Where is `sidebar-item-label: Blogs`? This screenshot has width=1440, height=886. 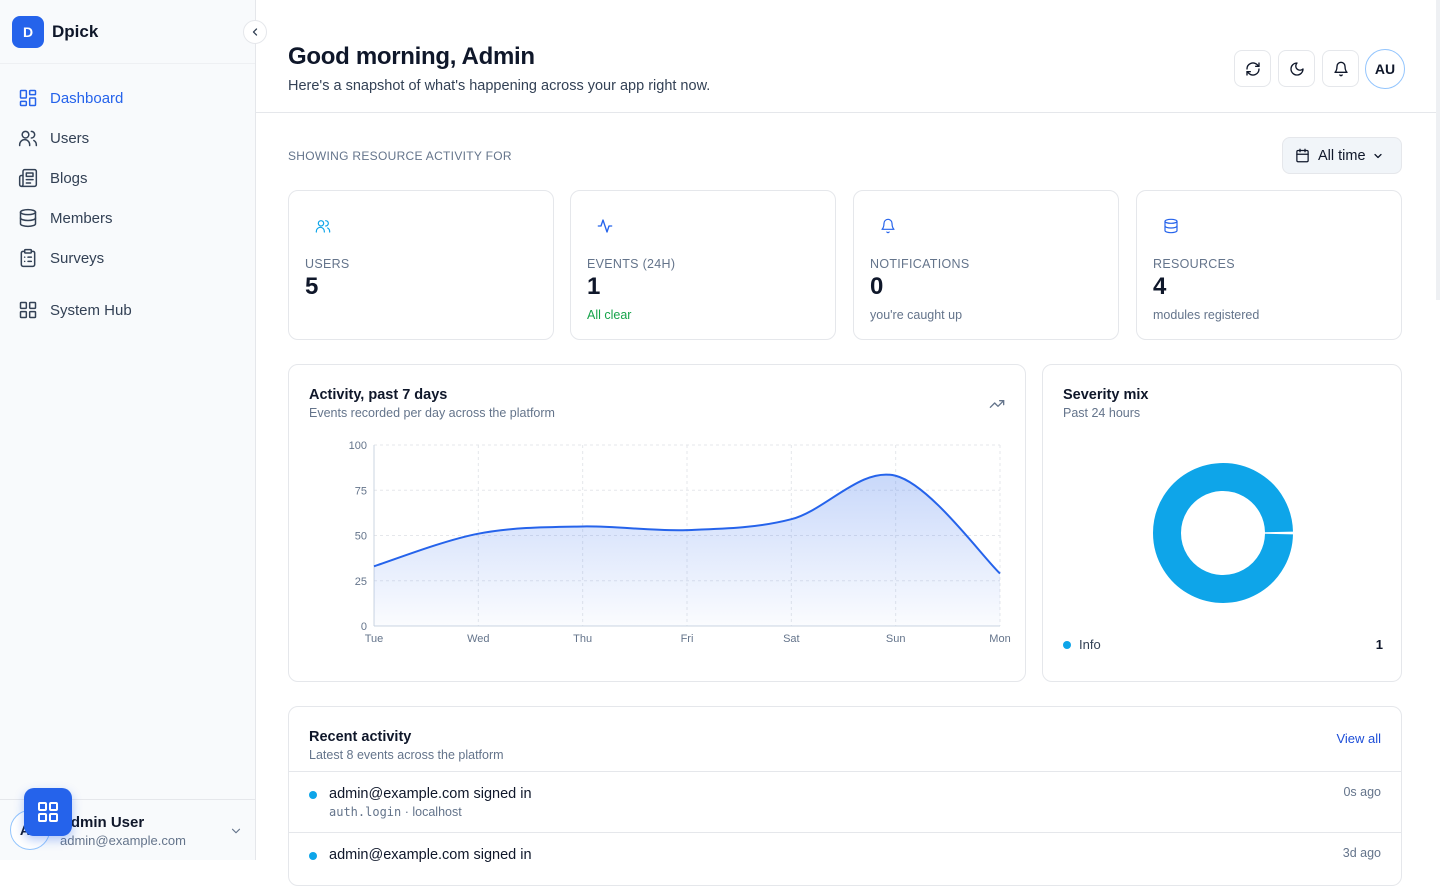
sidebar-item-label: Blogs is located at coordinates (69, 178).